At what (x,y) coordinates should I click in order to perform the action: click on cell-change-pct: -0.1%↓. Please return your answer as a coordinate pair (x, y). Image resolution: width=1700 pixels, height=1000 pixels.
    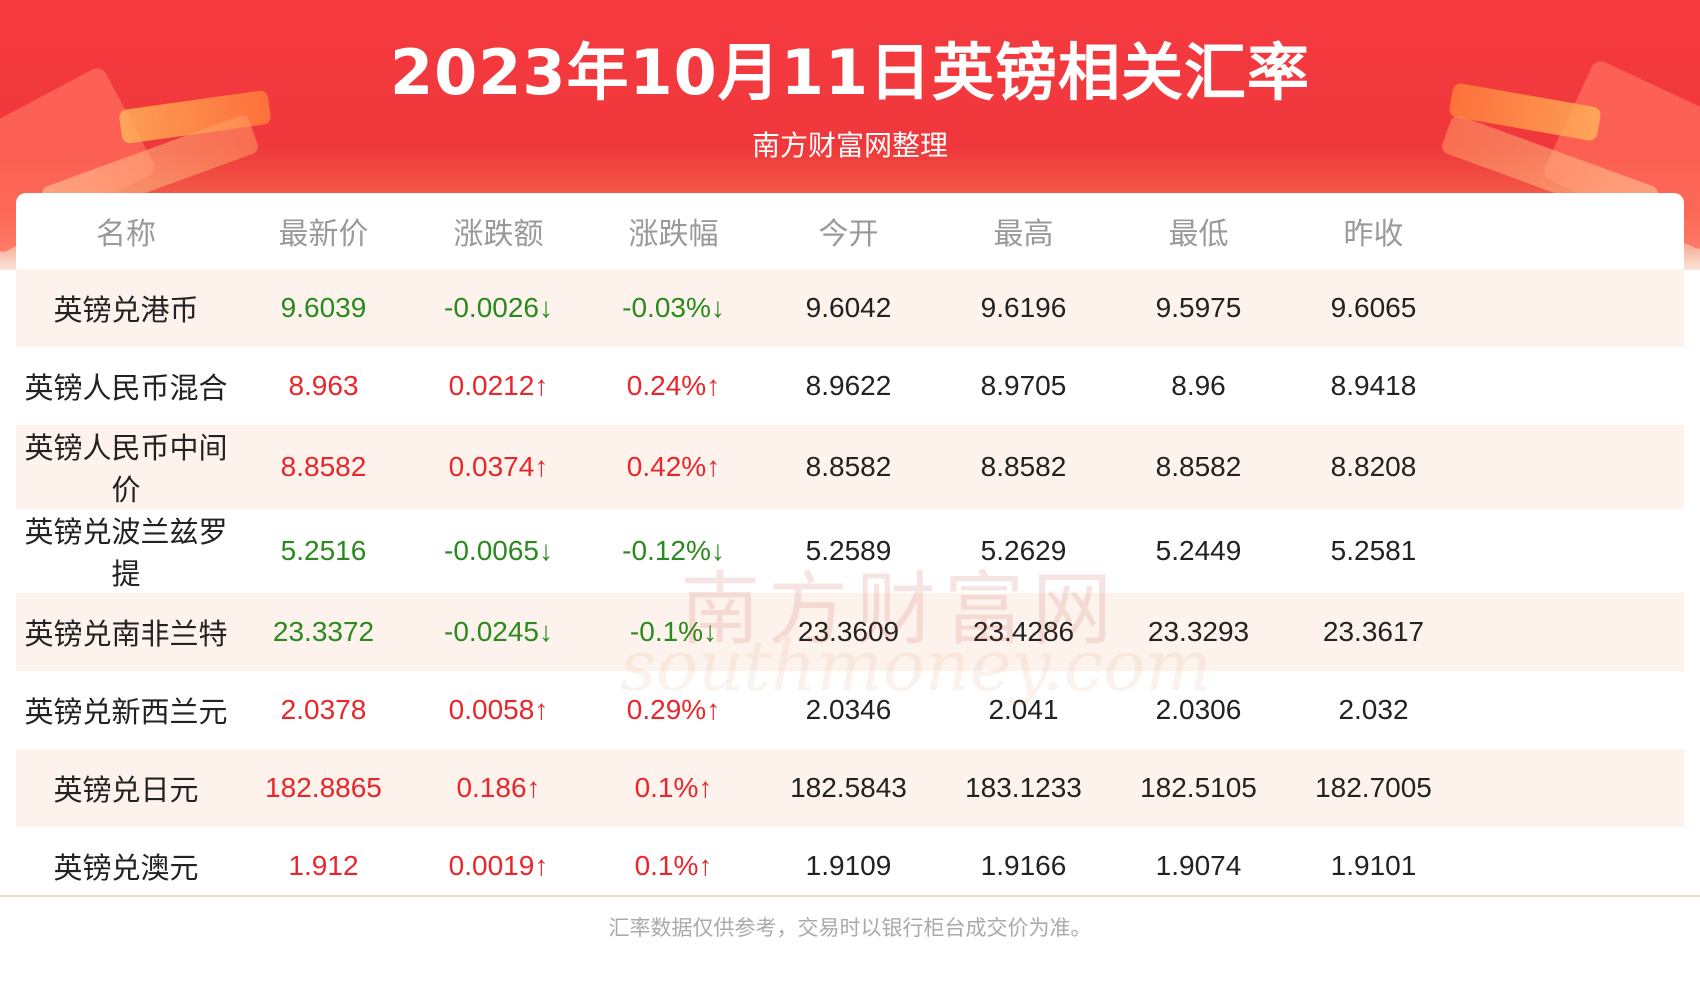
    Looking at the image, I should click on (673, 632).